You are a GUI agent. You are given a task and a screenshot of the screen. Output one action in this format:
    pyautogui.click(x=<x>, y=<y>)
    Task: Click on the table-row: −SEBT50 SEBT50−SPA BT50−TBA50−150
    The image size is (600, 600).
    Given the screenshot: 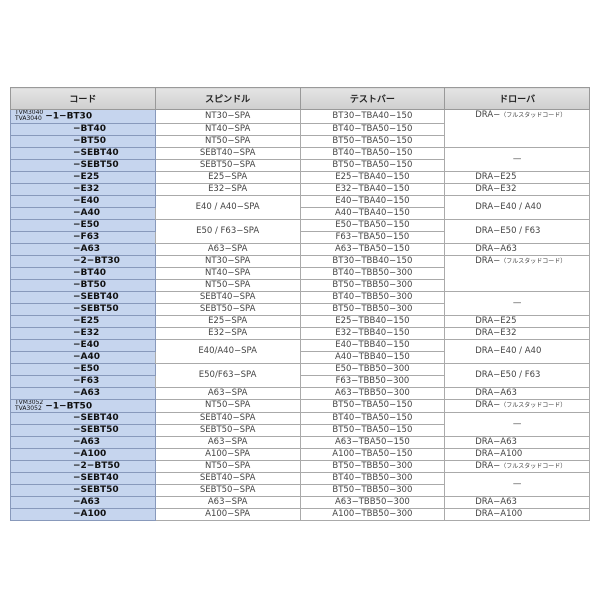 What is the action you would take?
    pyautogui.click(x=300, y=430)
    